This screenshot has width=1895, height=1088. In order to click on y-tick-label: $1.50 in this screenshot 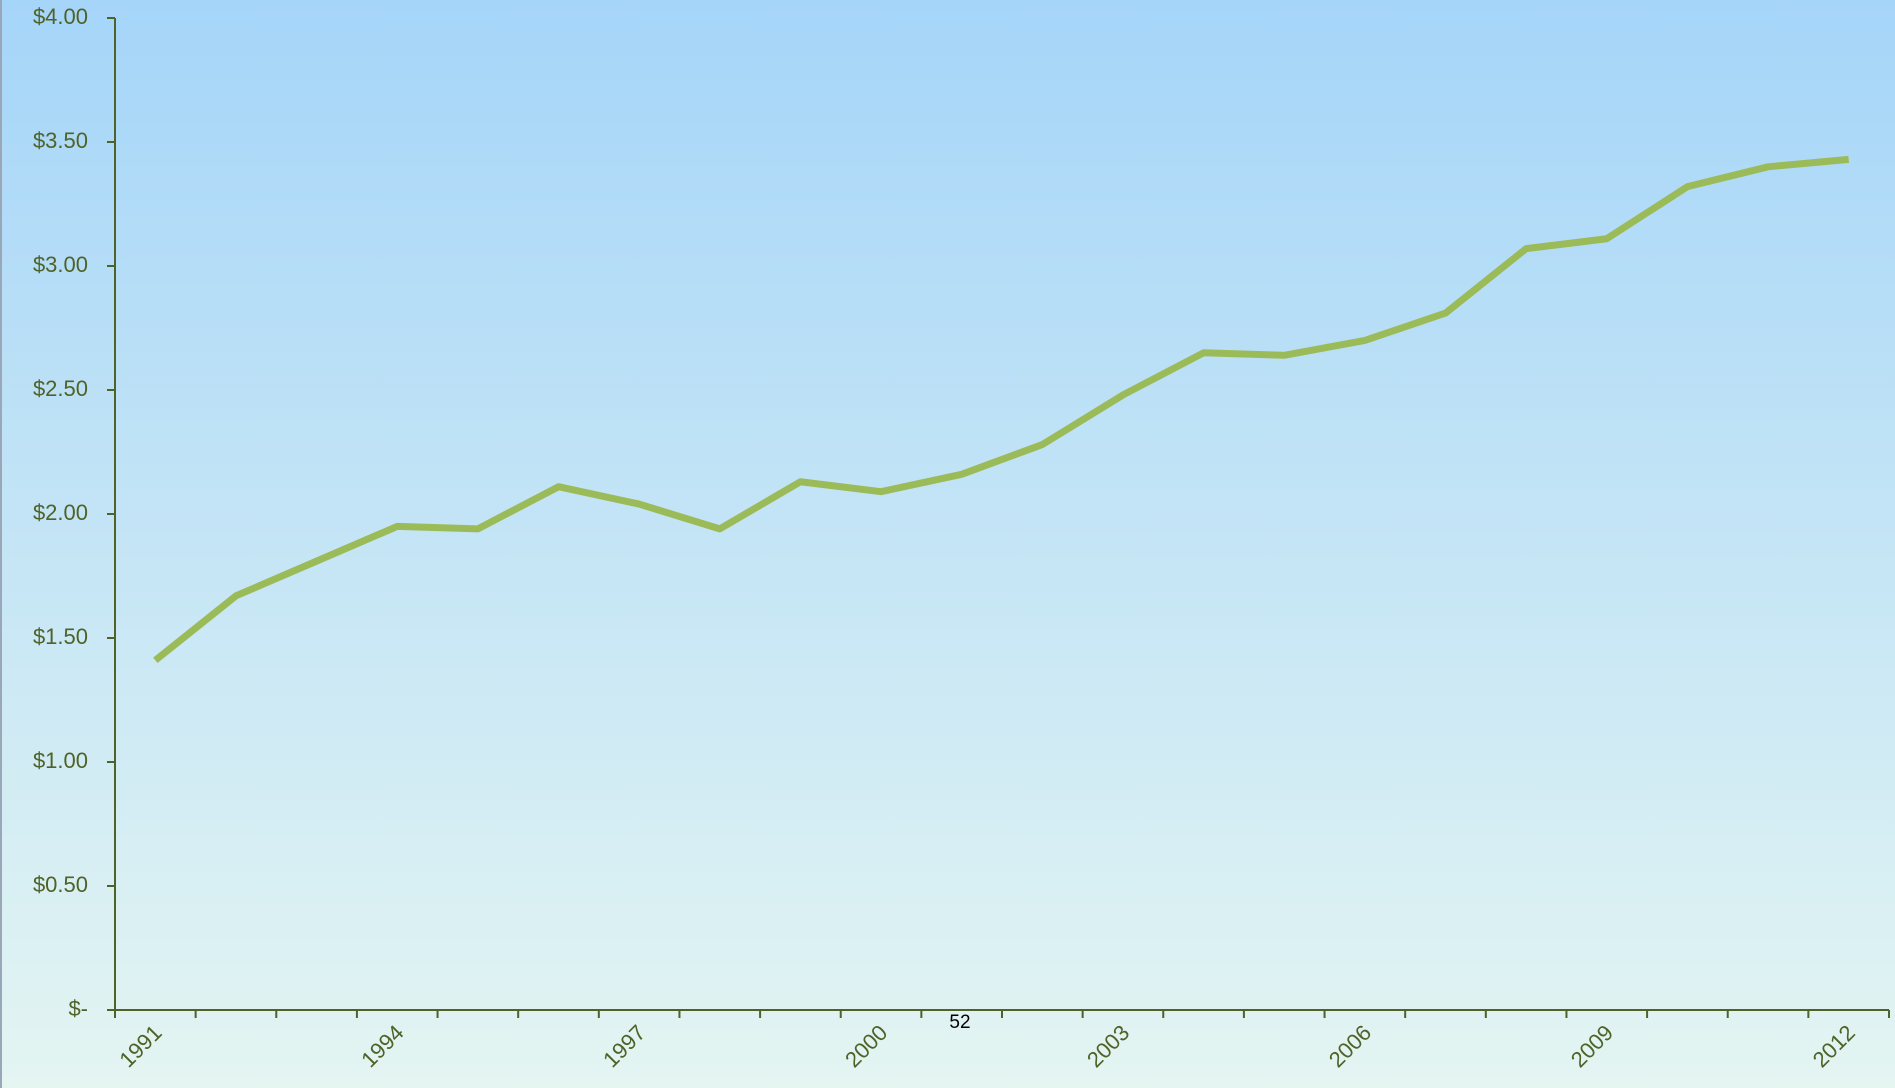, I will do `click(60, 636)`.